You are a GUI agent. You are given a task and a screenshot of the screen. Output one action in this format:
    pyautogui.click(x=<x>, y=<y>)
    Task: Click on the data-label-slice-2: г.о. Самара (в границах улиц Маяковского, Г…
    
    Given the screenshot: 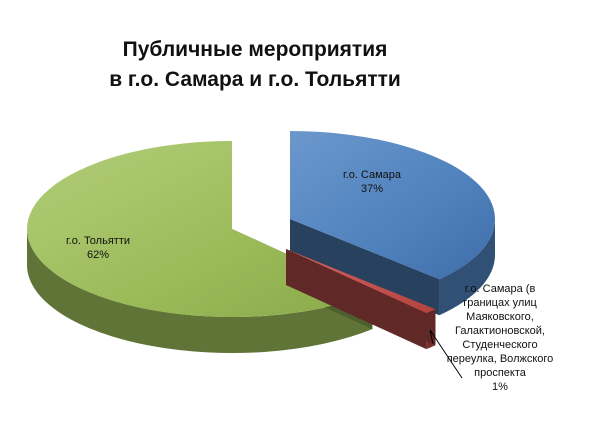 What is the action you would take?
    pyautogui.click(x=500, y=338)
    